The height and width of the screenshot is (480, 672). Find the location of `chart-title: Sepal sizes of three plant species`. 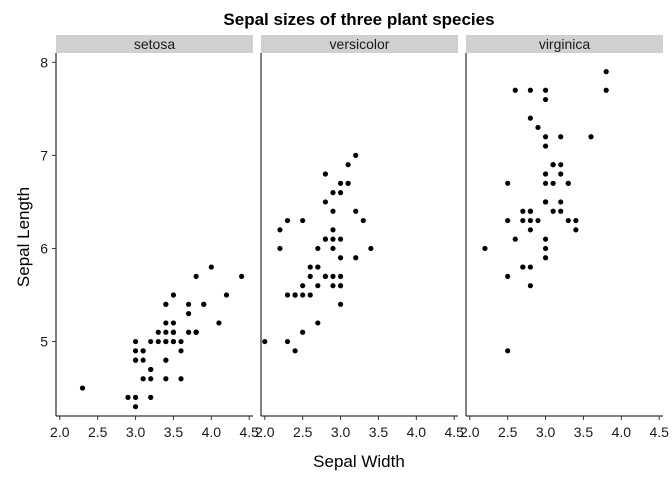

chart-title: Sepal sizes of three plant species is located at coordinates (358, 19).